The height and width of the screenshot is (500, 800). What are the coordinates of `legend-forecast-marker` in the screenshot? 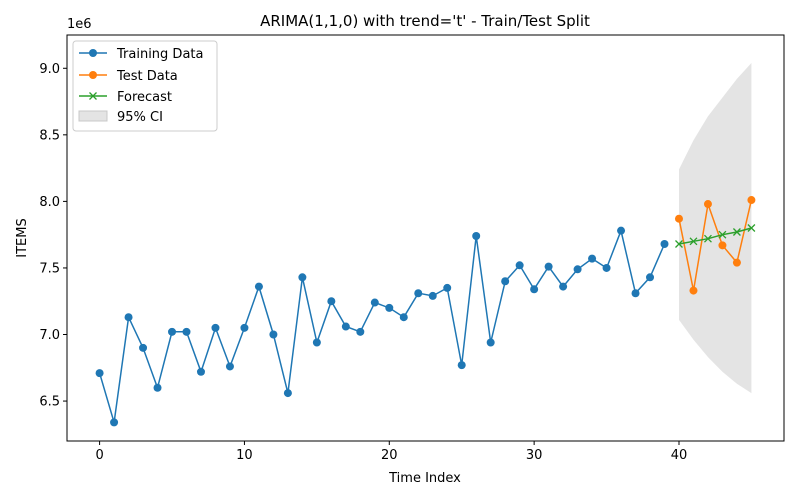 It's located at (93, 96).